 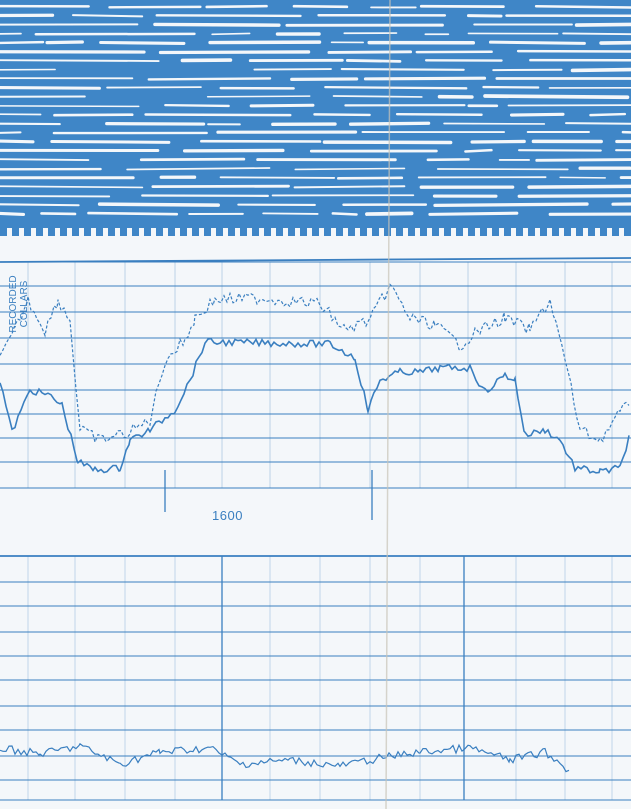 What do you see at coordinates (13, 304) in the screenshot?
I see `curve-label-line1: RECORDED` at bounding box center [13, 304].